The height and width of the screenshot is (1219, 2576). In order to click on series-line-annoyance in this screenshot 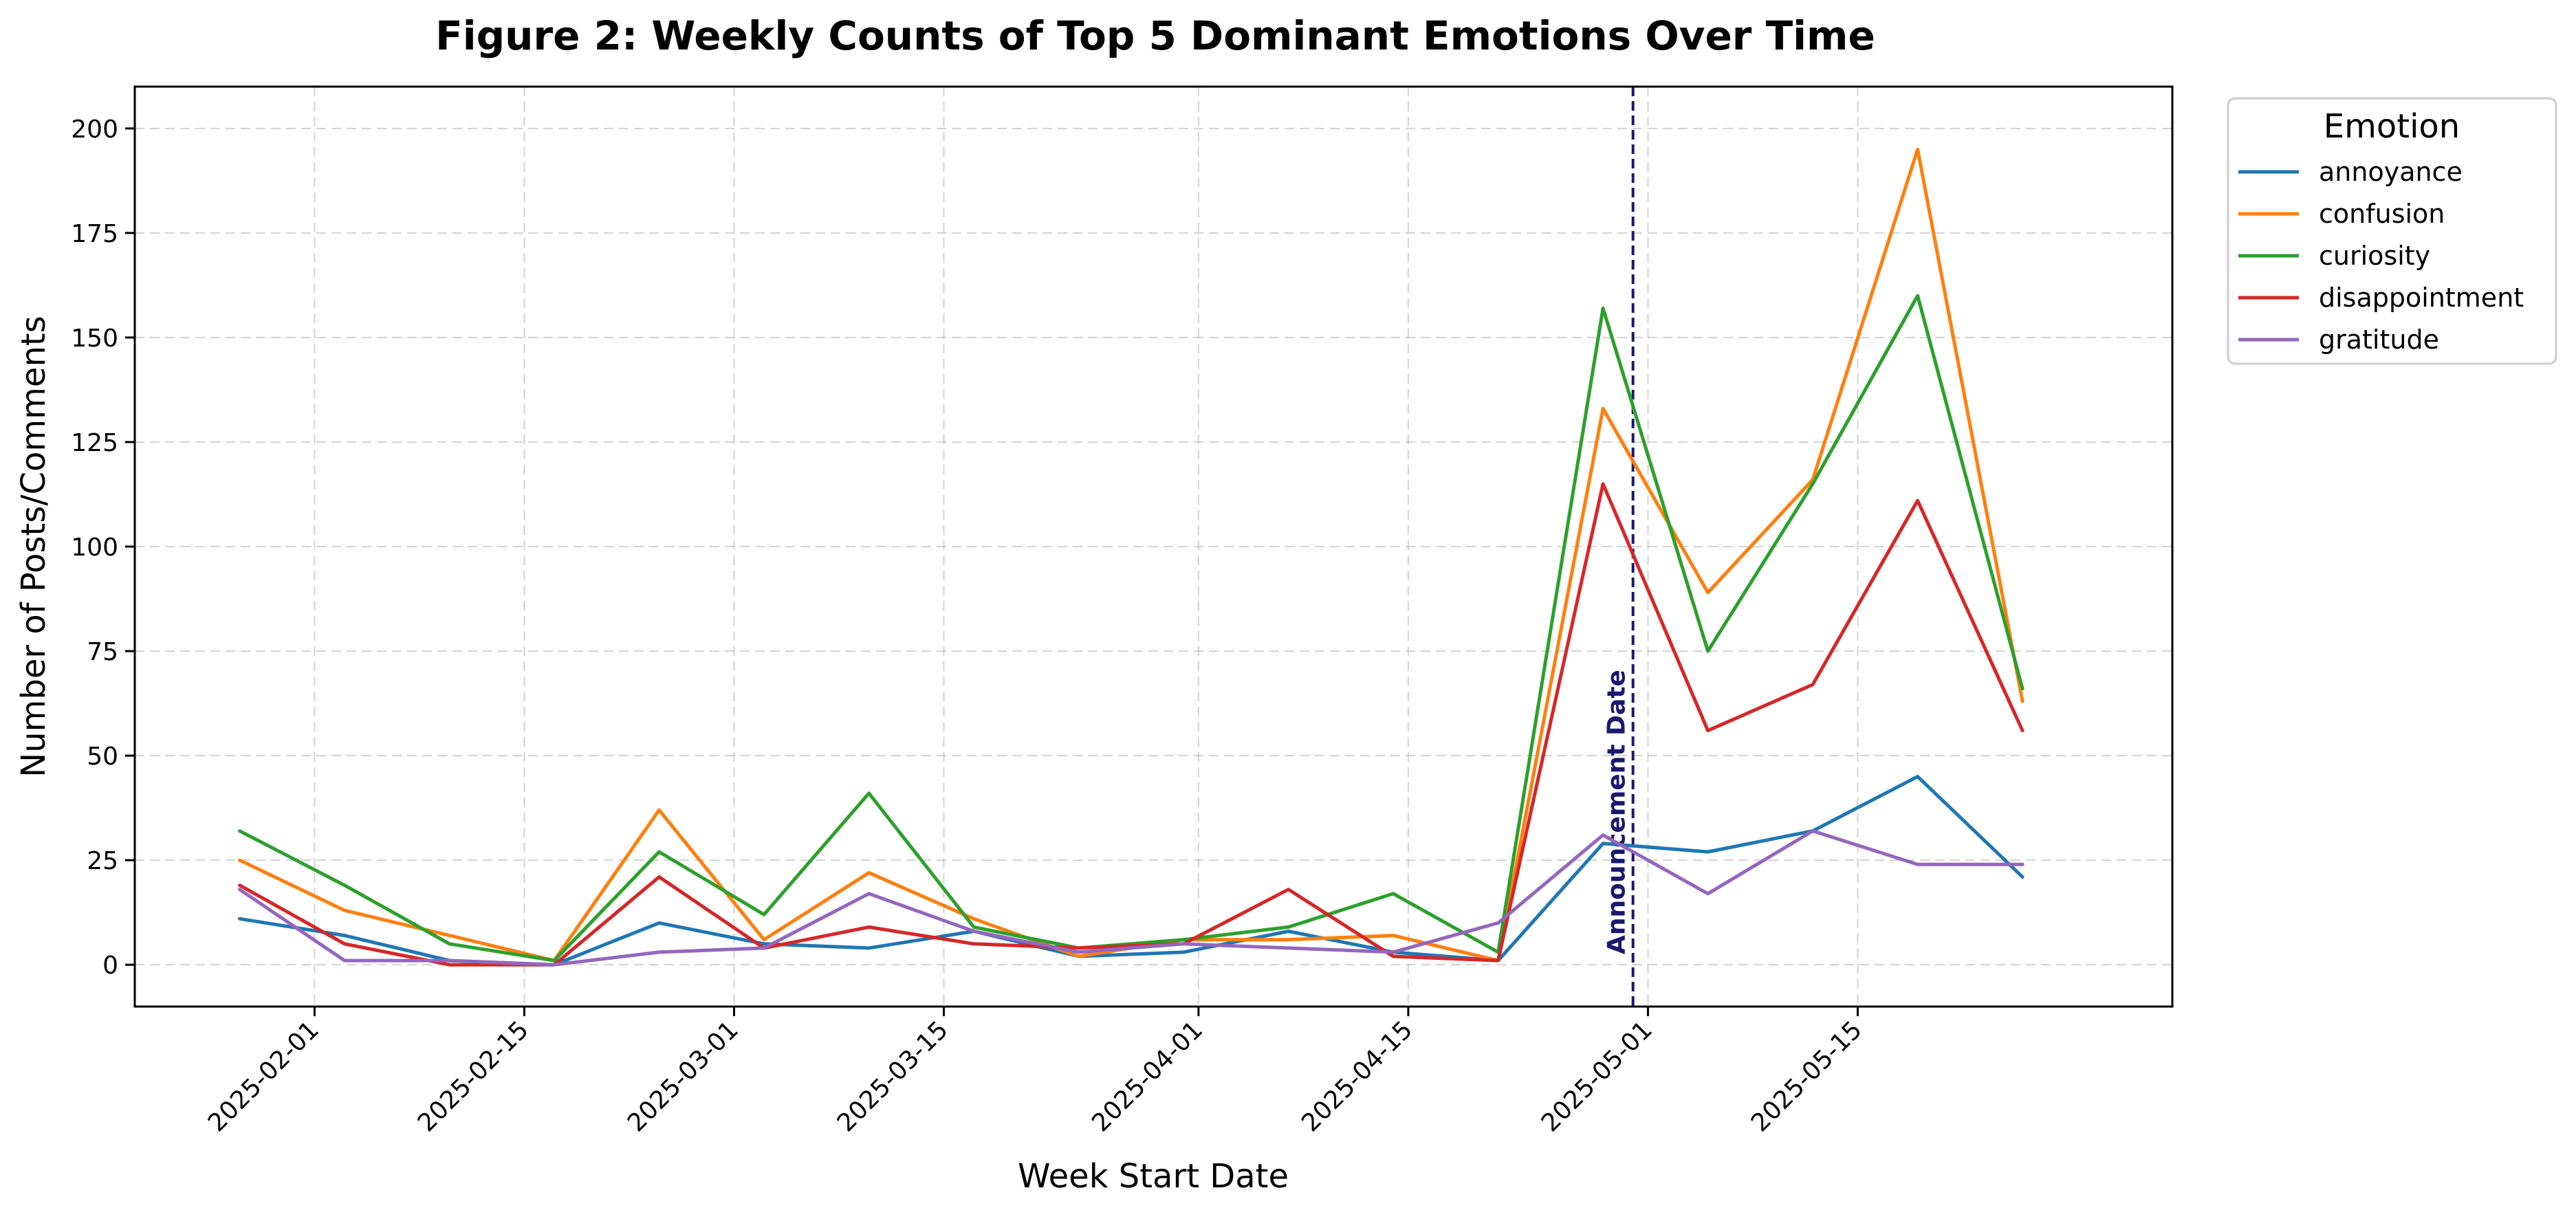, I will do `click(1131, 871)`.